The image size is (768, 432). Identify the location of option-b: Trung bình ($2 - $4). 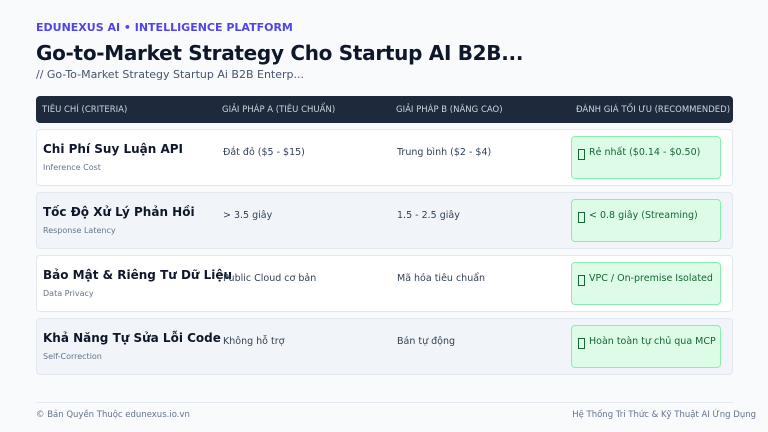
(444, 152).